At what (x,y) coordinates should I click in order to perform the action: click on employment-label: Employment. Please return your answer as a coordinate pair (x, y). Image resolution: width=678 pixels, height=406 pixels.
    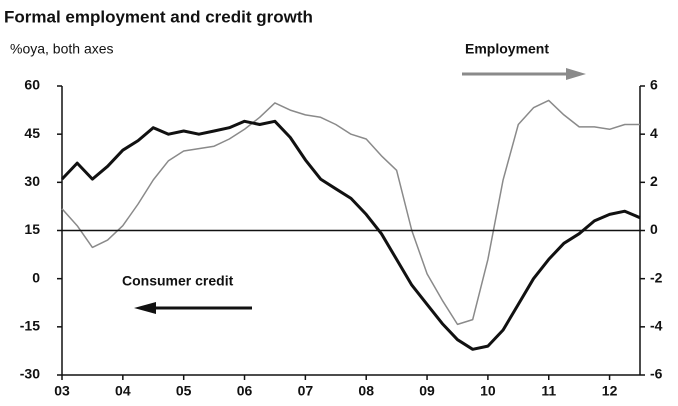
    Looking at the image, I should click on (507, 49).